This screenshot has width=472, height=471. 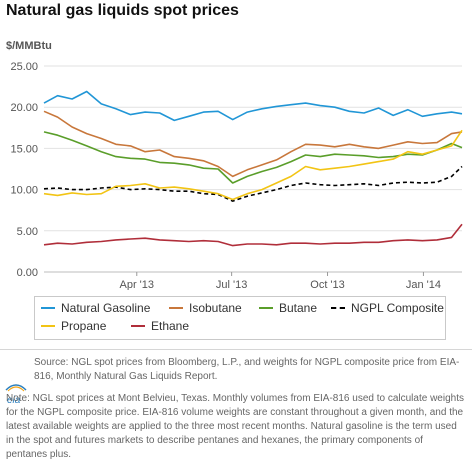 I want to click on legend-item: NGPL Composite, so click(x=387, y=308).